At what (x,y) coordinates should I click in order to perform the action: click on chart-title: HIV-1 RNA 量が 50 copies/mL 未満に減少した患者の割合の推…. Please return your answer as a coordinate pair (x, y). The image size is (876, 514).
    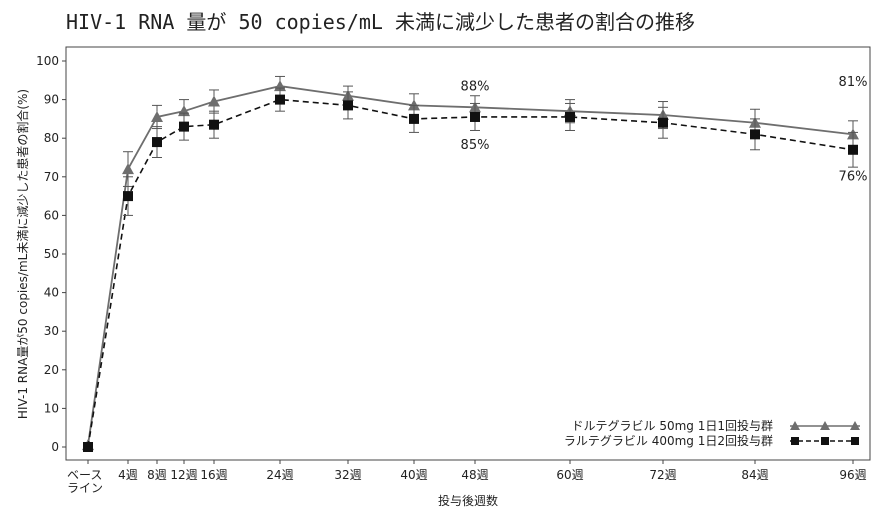
    Looking at the image, I should click on (380, 22).